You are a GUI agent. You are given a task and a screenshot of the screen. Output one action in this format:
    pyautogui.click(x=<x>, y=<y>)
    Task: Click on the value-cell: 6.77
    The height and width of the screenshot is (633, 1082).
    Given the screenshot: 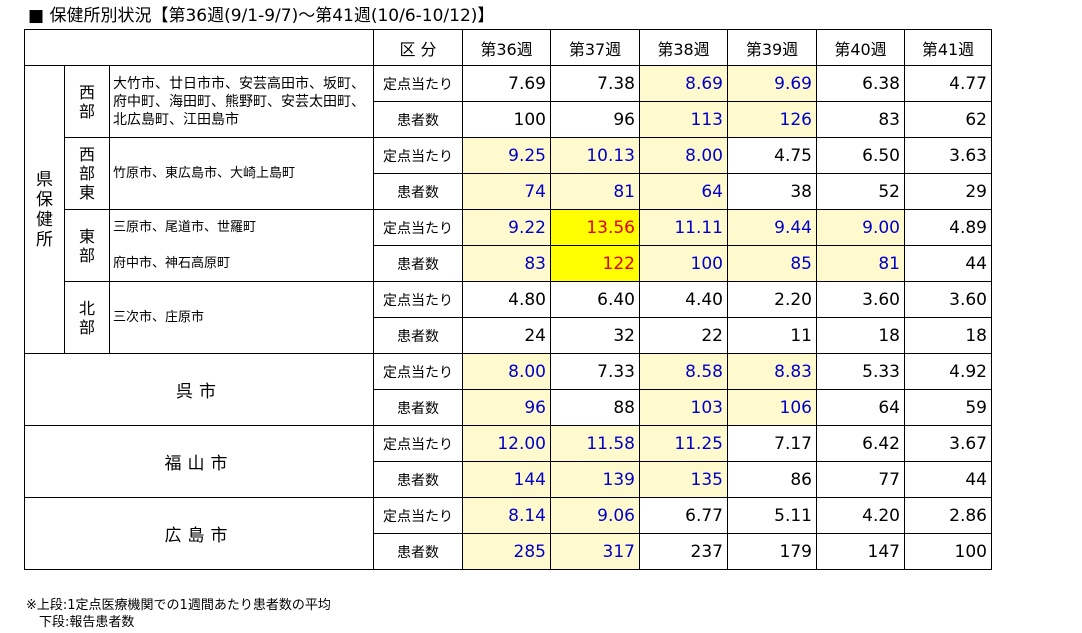 What is the action you would take?
    pyautogui.click(x=683, y=515)
    